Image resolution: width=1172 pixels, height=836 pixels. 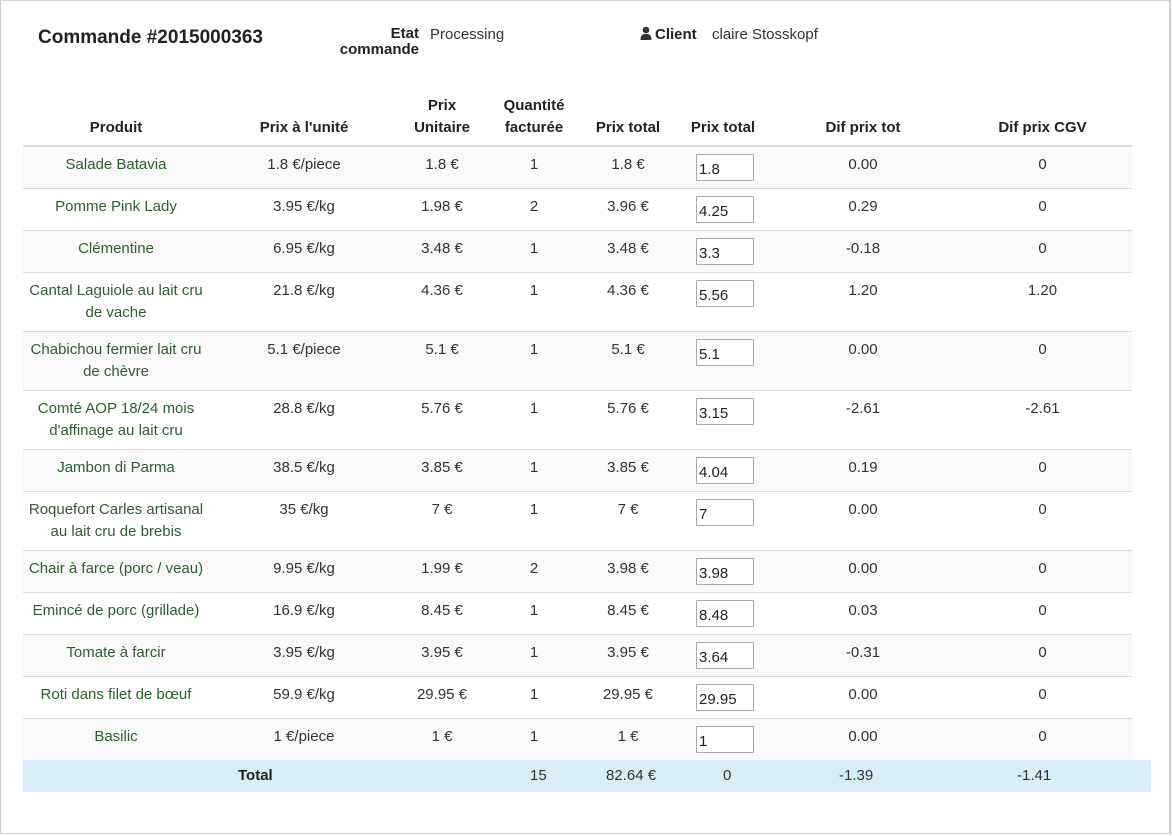 I want to click on cell-prix-total: 3.96 €, so click(x=628, y=209).